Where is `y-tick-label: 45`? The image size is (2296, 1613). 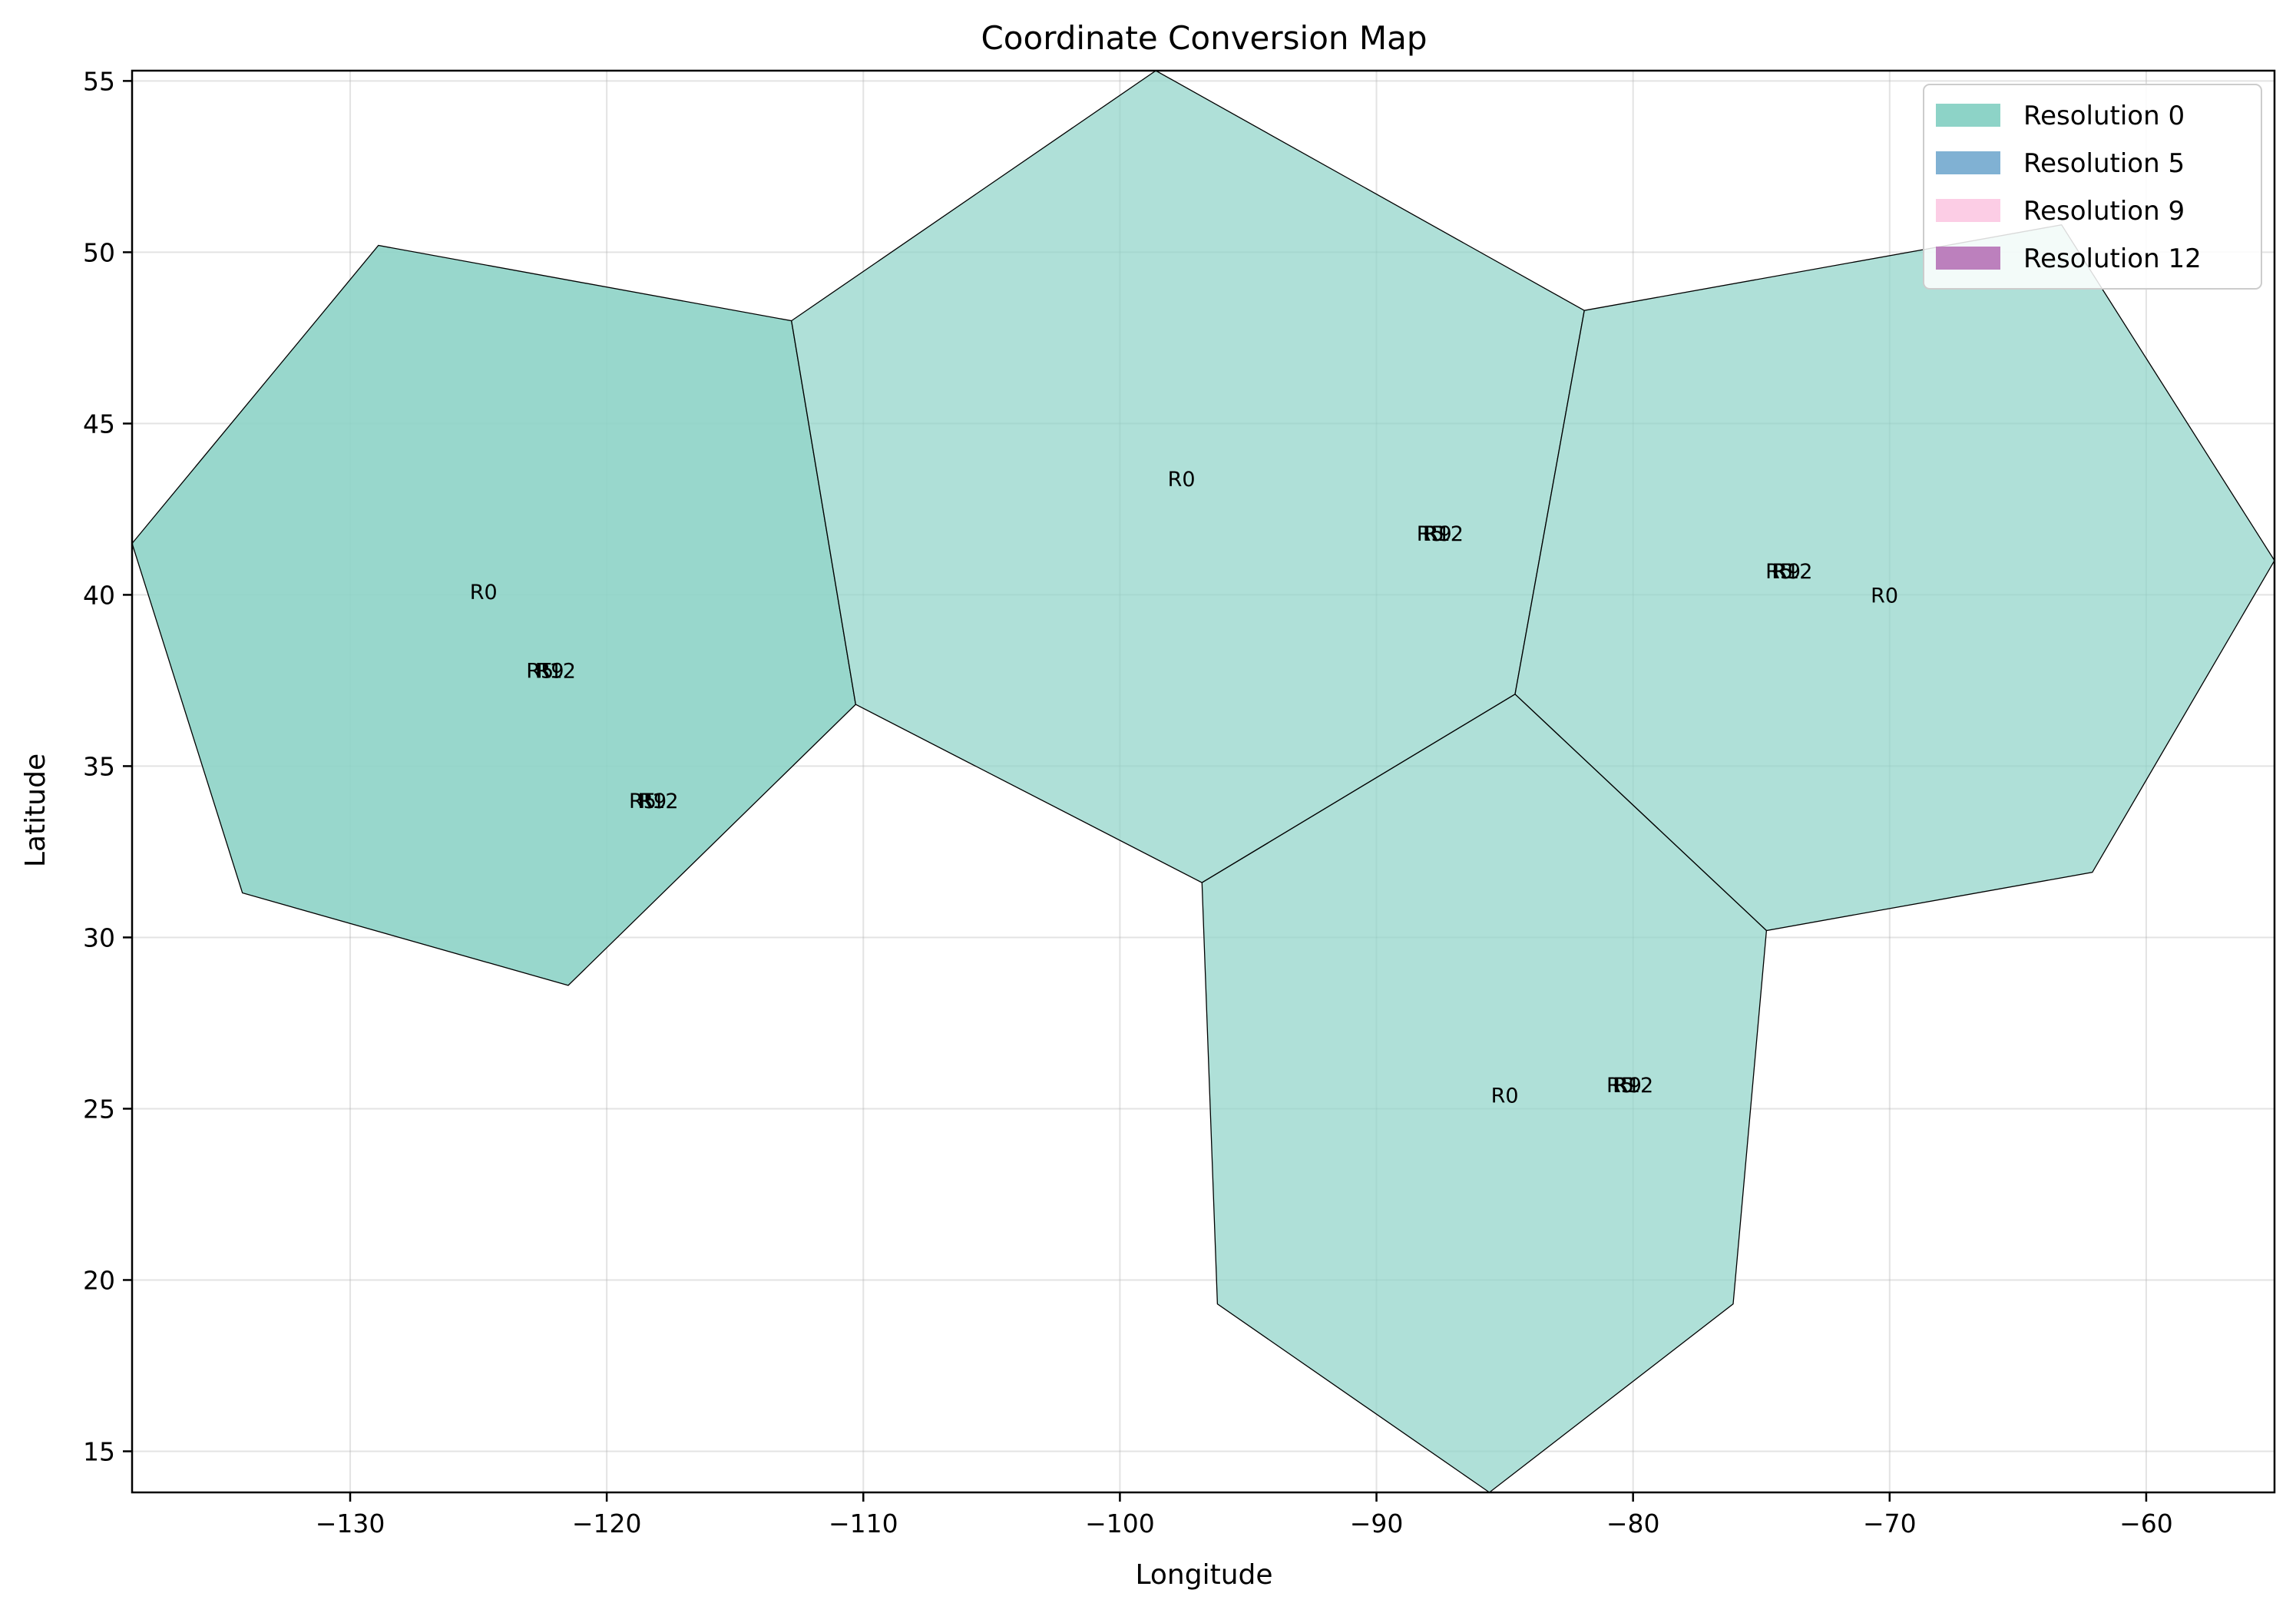 y-tick-label: 45 is located at coordinates (99, 424).